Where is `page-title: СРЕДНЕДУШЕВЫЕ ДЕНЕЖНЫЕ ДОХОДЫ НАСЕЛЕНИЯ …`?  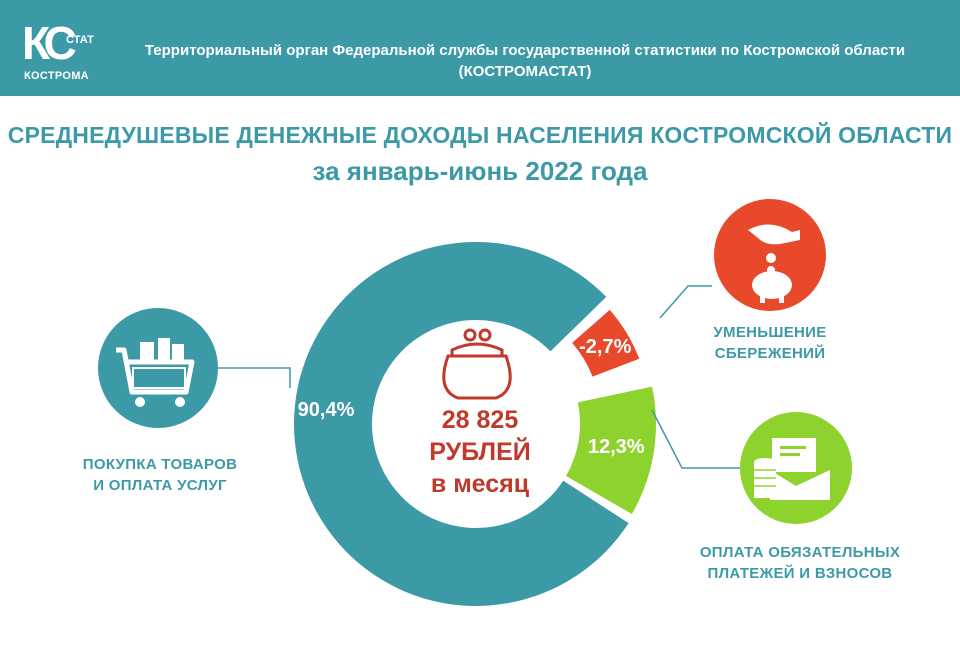 page-title: СРЕДНЕДУШЕВЫЕ ДЕНЕЖНЫЕ ДОХОДЫ НАСЕЛЕНИЯ … is located at coordinates (480, 135).